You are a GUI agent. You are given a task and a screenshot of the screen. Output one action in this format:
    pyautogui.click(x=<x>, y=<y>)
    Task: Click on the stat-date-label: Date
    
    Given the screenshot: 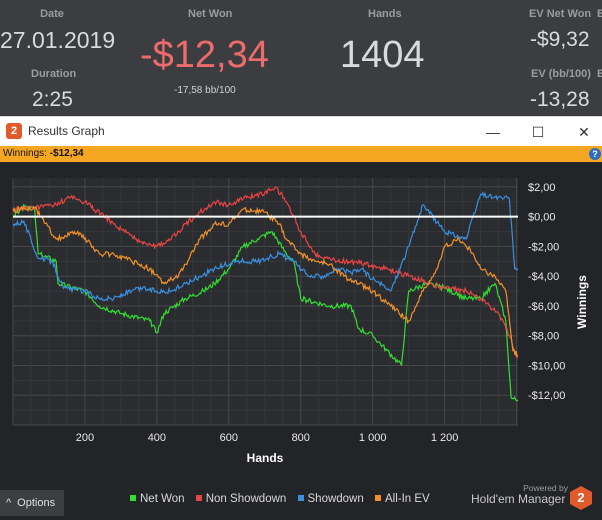 What is the action you would take?
    pyautogui.click(x=52, y=14)
    